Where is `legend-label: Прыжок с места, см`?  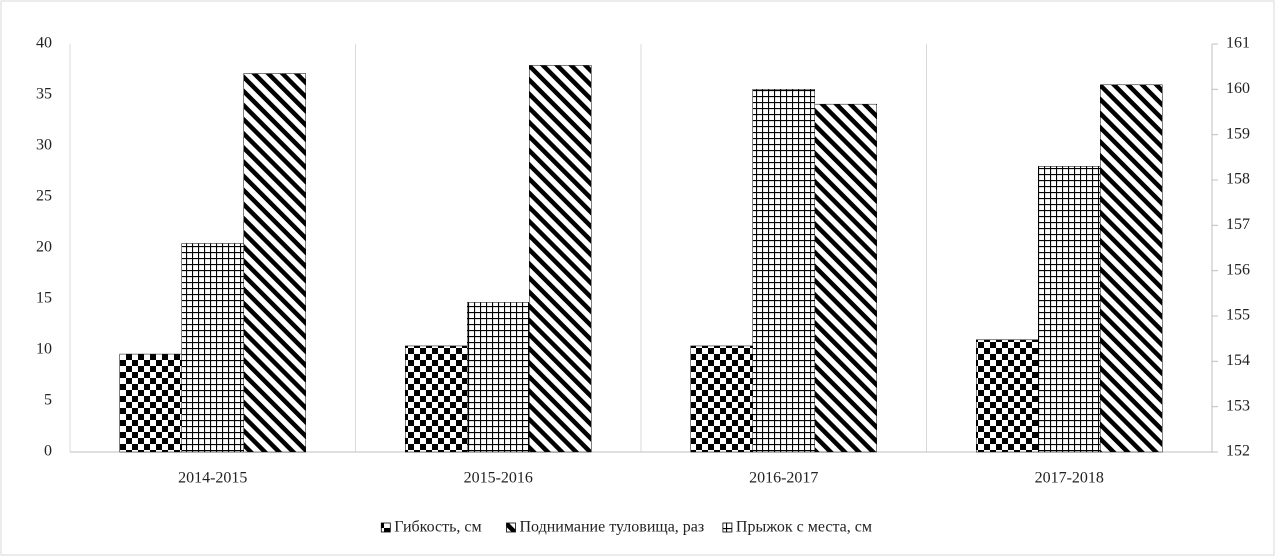
legend-label: Прыжок с места, см is located at coordinates (804, 527).